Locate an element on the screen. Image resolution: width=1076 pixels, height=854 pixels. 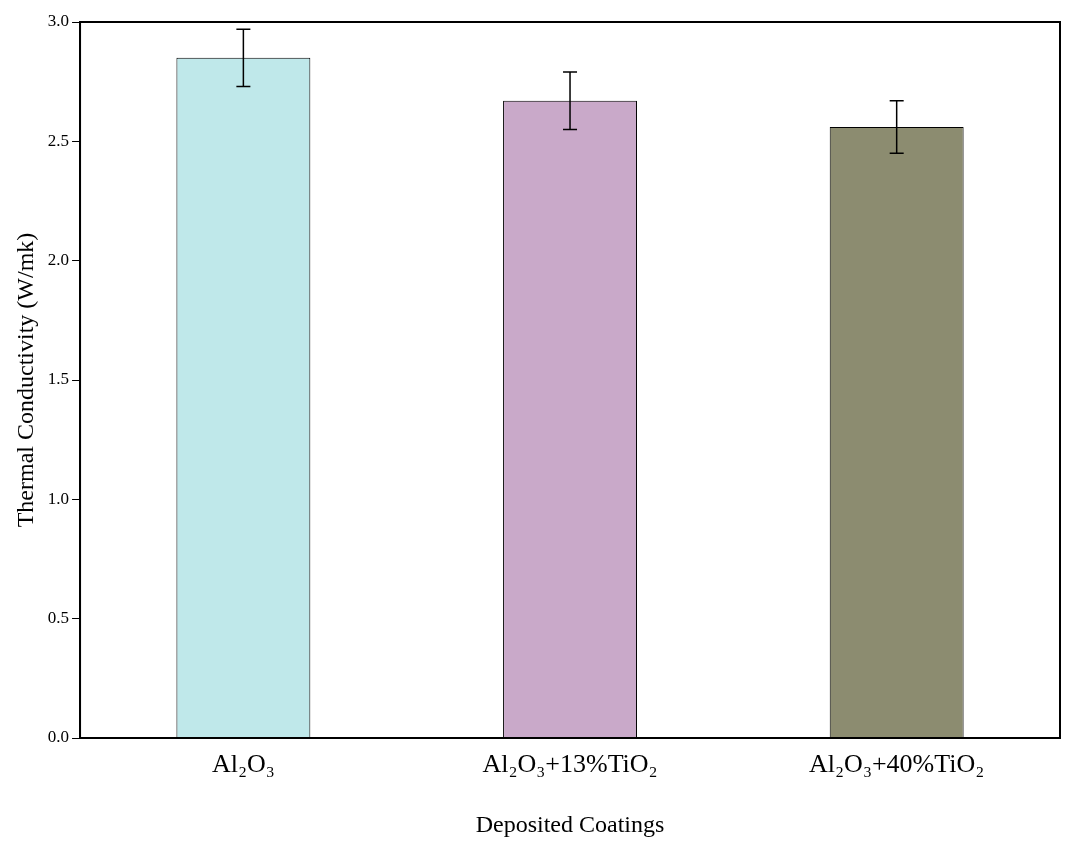
y-tick-label: 2.5 is located at coordinates (58, 140).